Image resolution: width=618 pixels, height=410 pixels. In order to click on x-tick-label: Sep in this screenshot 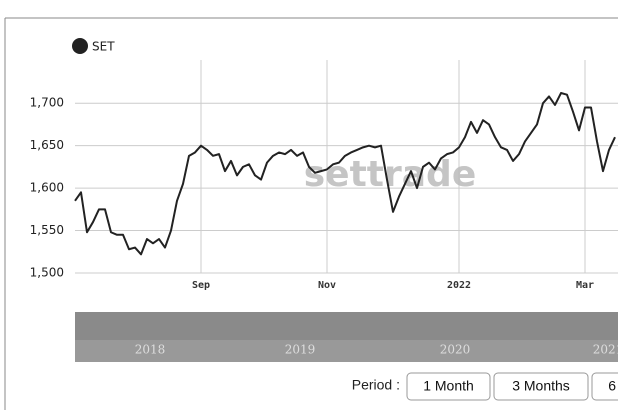, I will do `click(201, 285)`.